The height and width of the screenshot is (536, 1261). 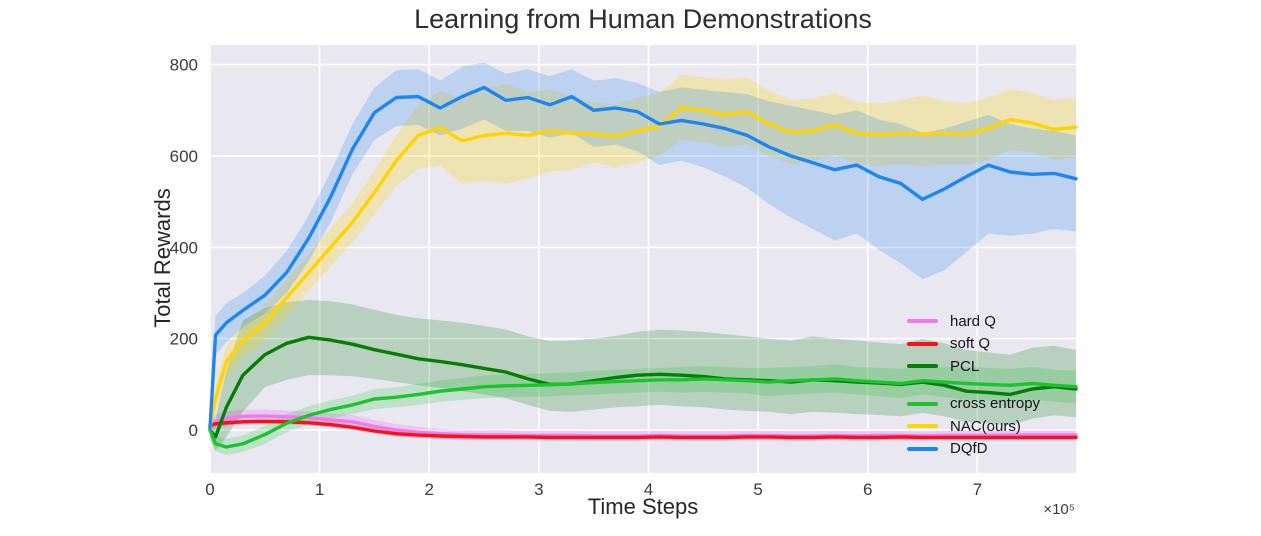 I want to click on legend-swatch-nac, so click(x=922, y=426).